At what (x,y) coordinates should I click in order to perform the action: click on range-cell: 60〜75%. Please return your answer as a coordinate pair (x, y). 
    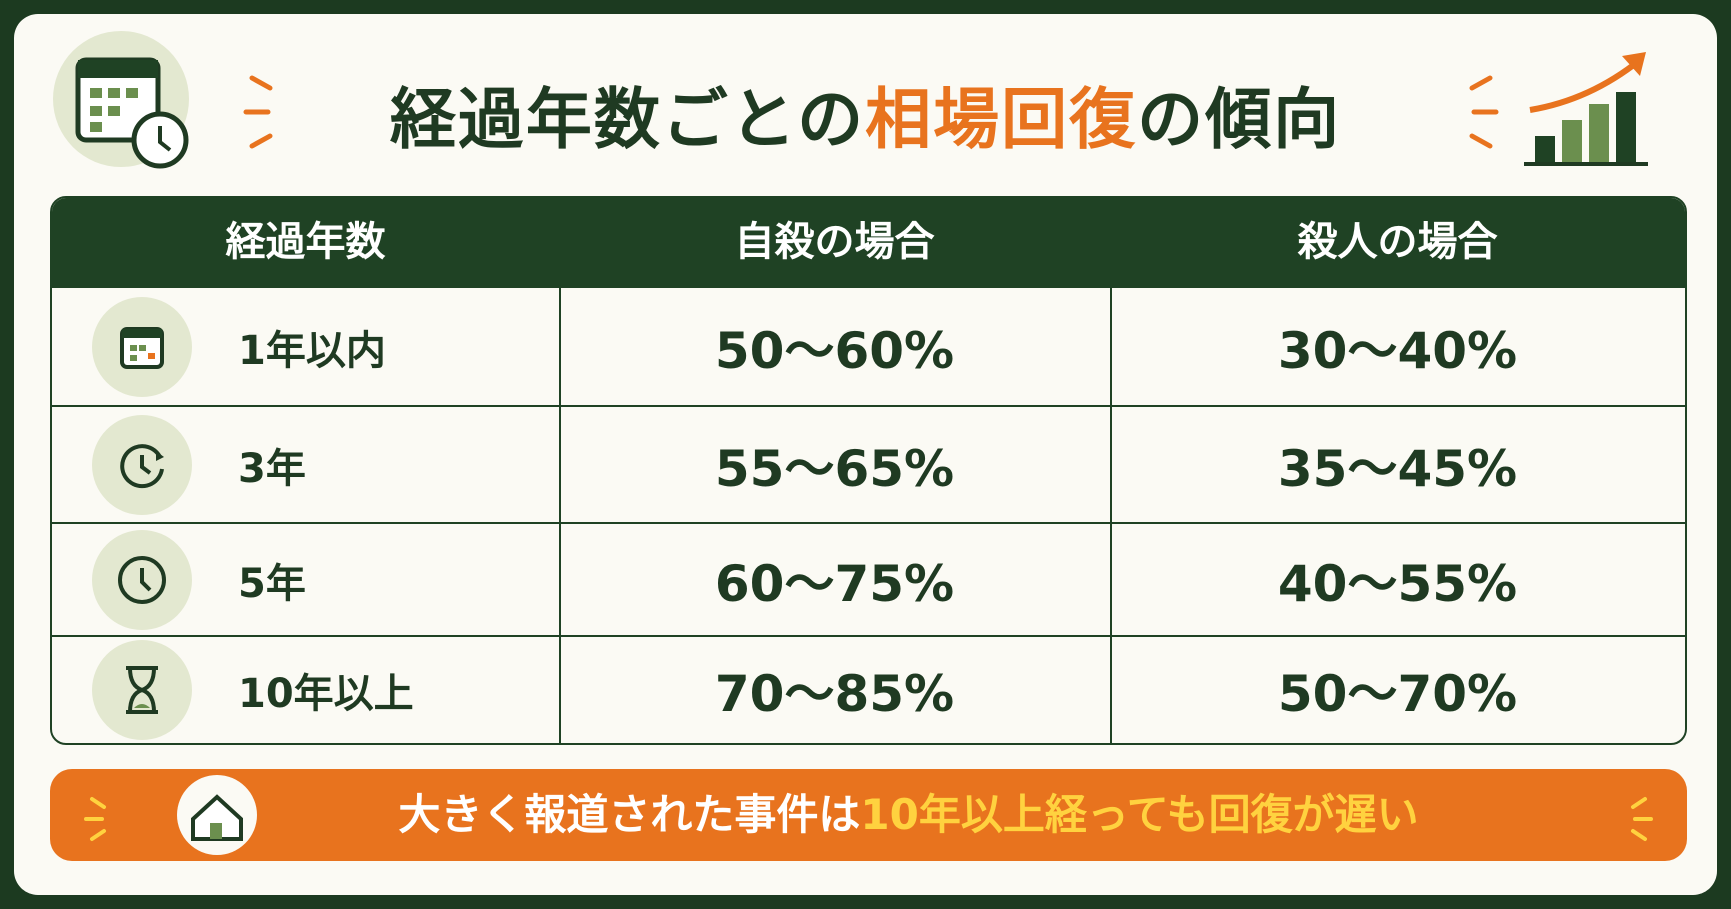
    Looking at the image, I should click on (834, 583).